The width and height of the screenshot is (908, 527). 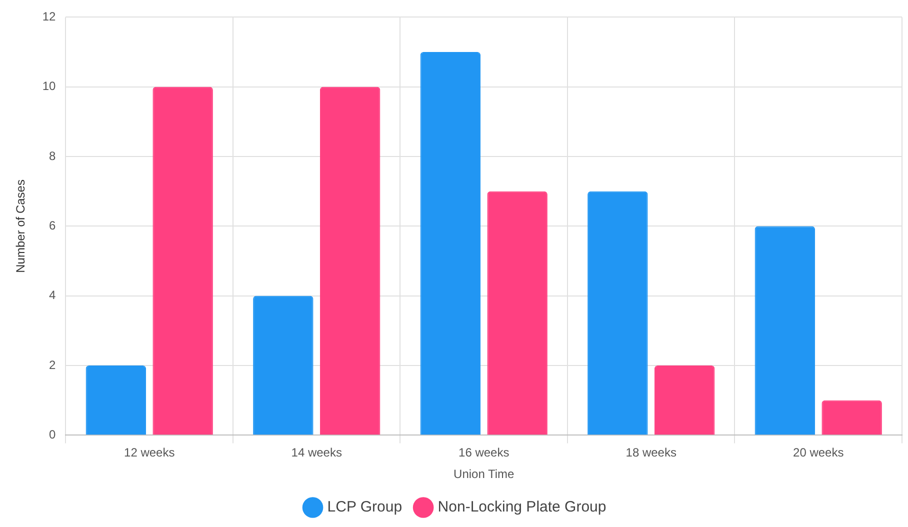 What do you see at coordinates (818, 453) in the screenshot?
I see `x-tick-label: 20 weeks` at bounding box center [818, 453].